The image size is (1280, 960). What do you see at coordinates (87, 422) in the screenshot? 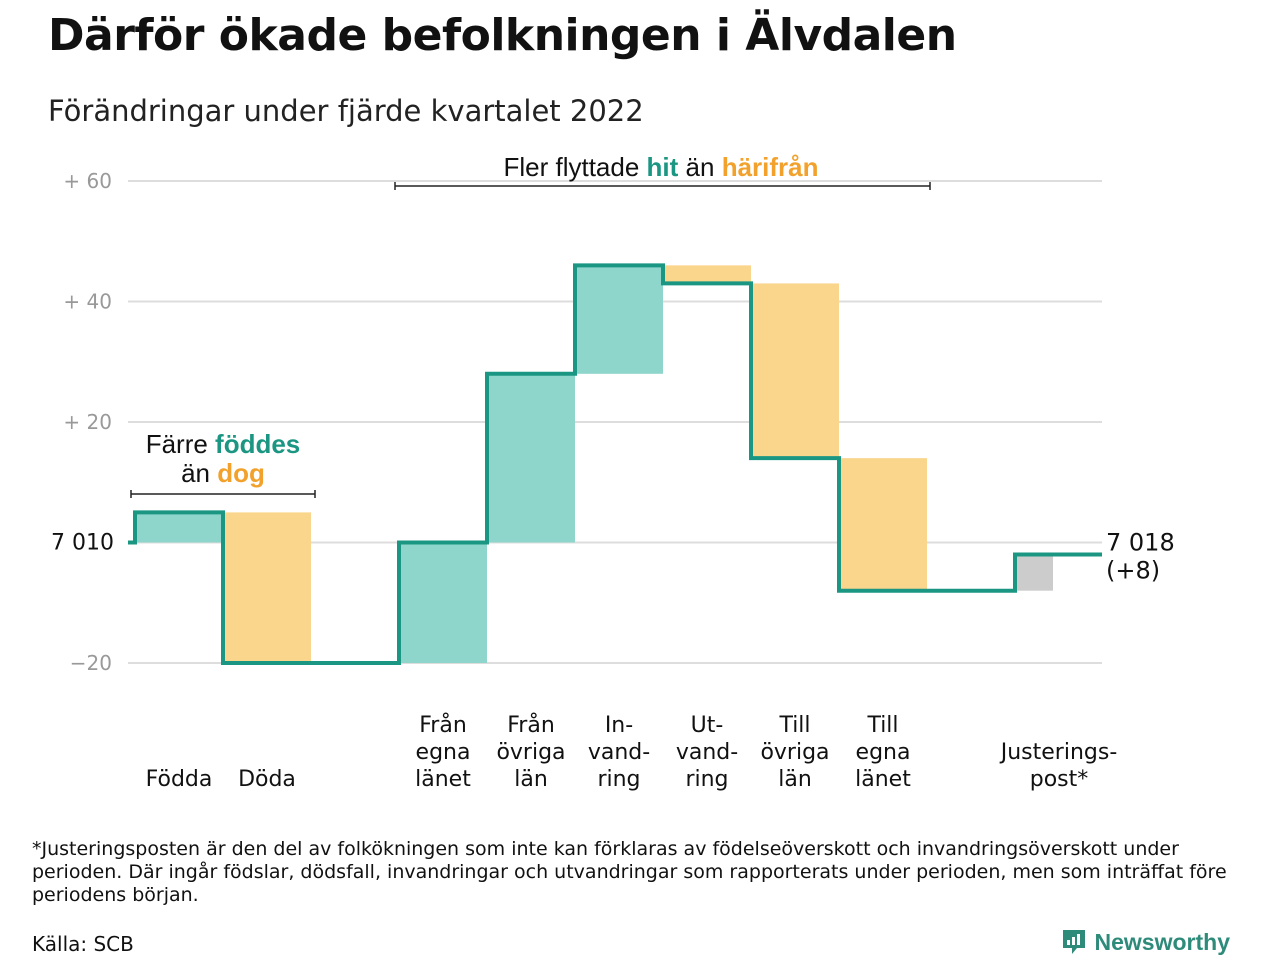
I see `y-tick-label: + 20` at bounding box center [87, 422].